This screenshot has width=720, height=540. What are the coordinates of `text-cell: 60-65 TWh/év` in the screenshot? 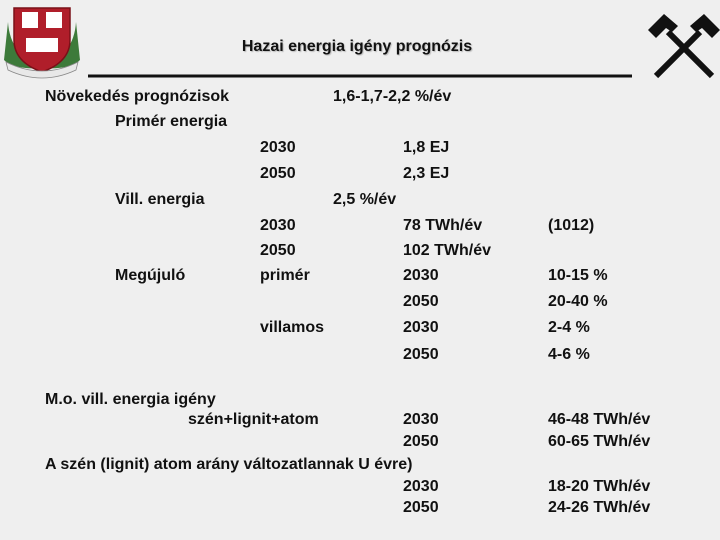 It's located at (599, 441).